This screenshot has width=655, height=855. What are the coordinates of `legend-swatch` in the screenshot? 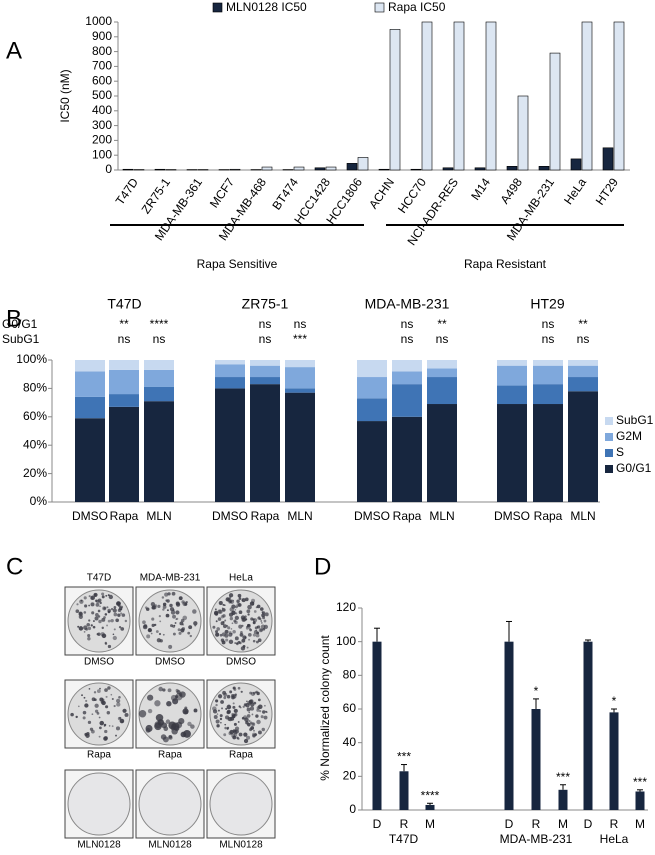 It's located at (609, 421).